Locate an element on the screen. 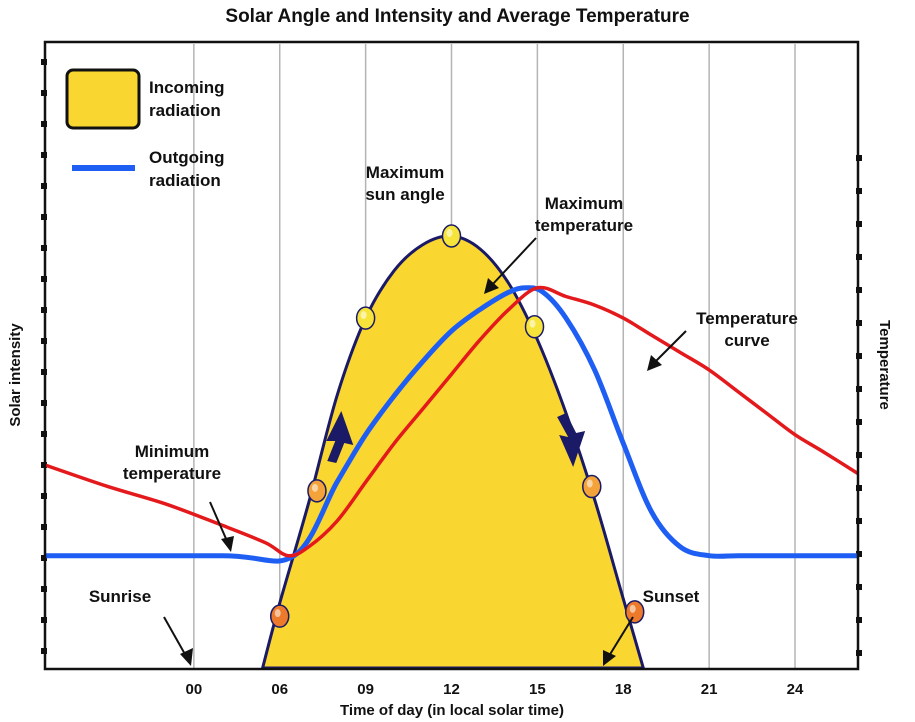 This screenshot has width=915, height=722. max-temp-arrow is located at coordinates (510, 265).